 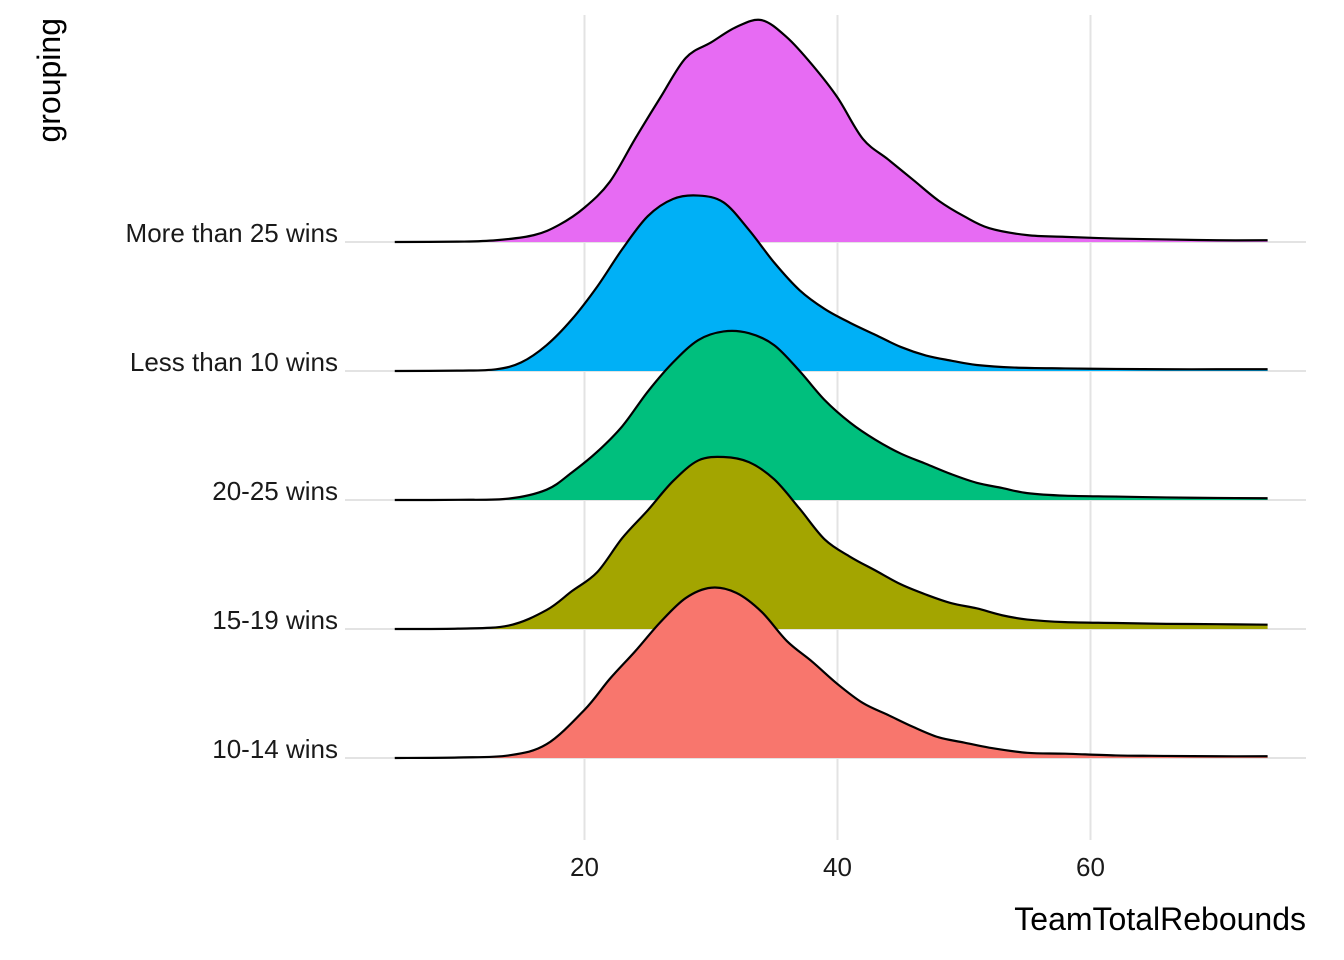 What do you see at coordinates (1160, 919) in the screenshot?
I see `x-axis-title: TeamTotalRebounds` at bounding box center [1160, 919].